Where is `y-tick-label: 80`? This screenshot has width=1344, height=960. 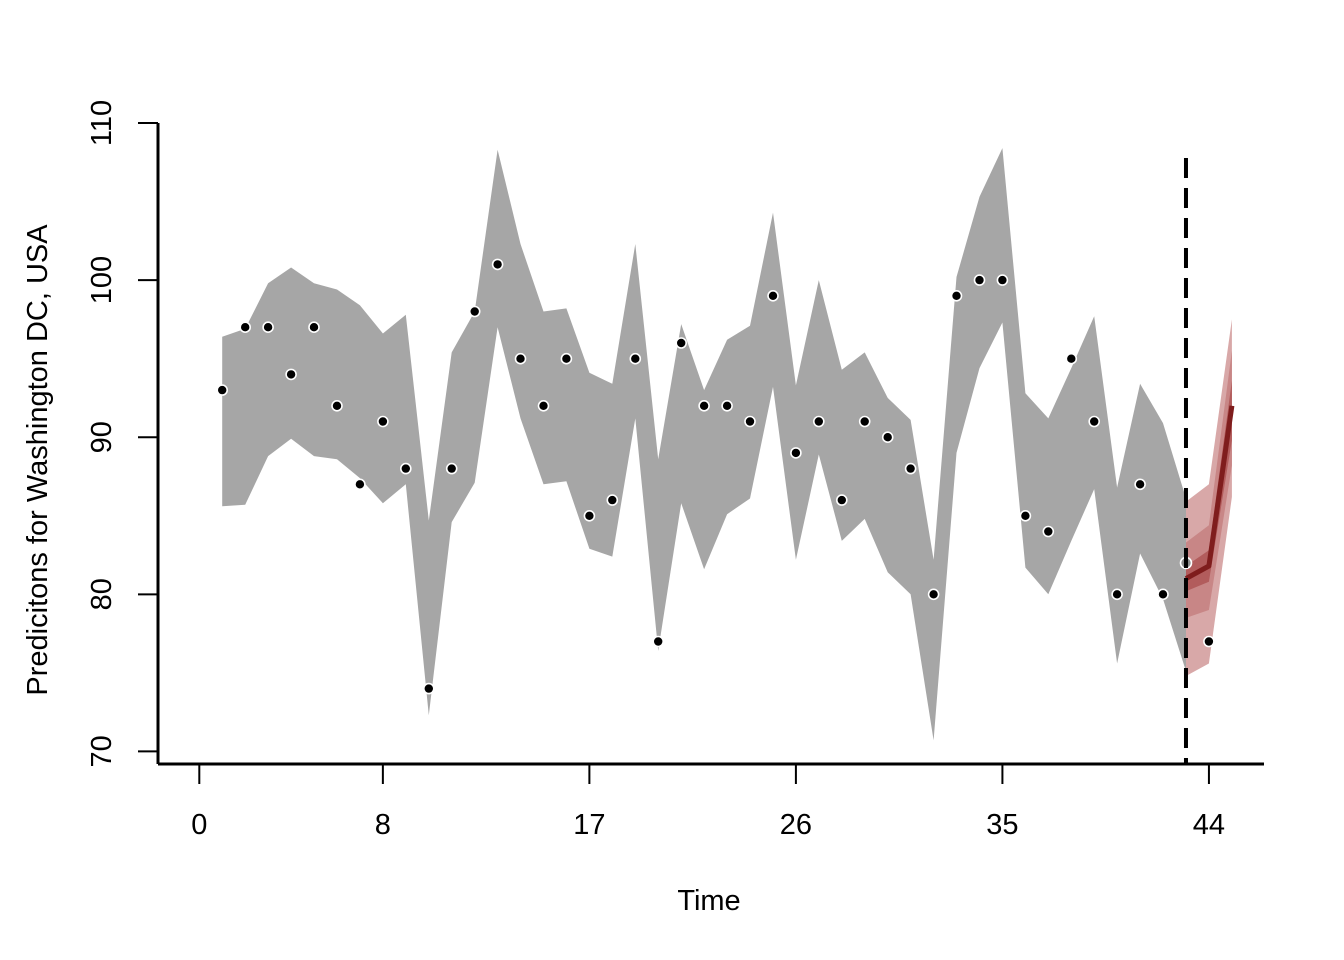
y-tick-label: 80 is located at coordinates (102, 594).